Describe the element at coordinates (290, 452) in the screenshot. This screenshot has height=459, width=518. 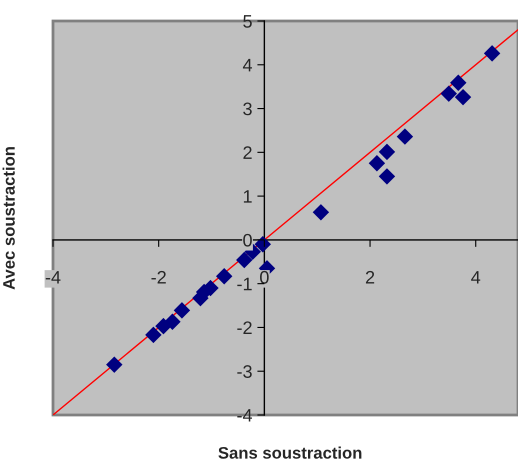
I see `x-axis-title: Sans soustraction` at that location.